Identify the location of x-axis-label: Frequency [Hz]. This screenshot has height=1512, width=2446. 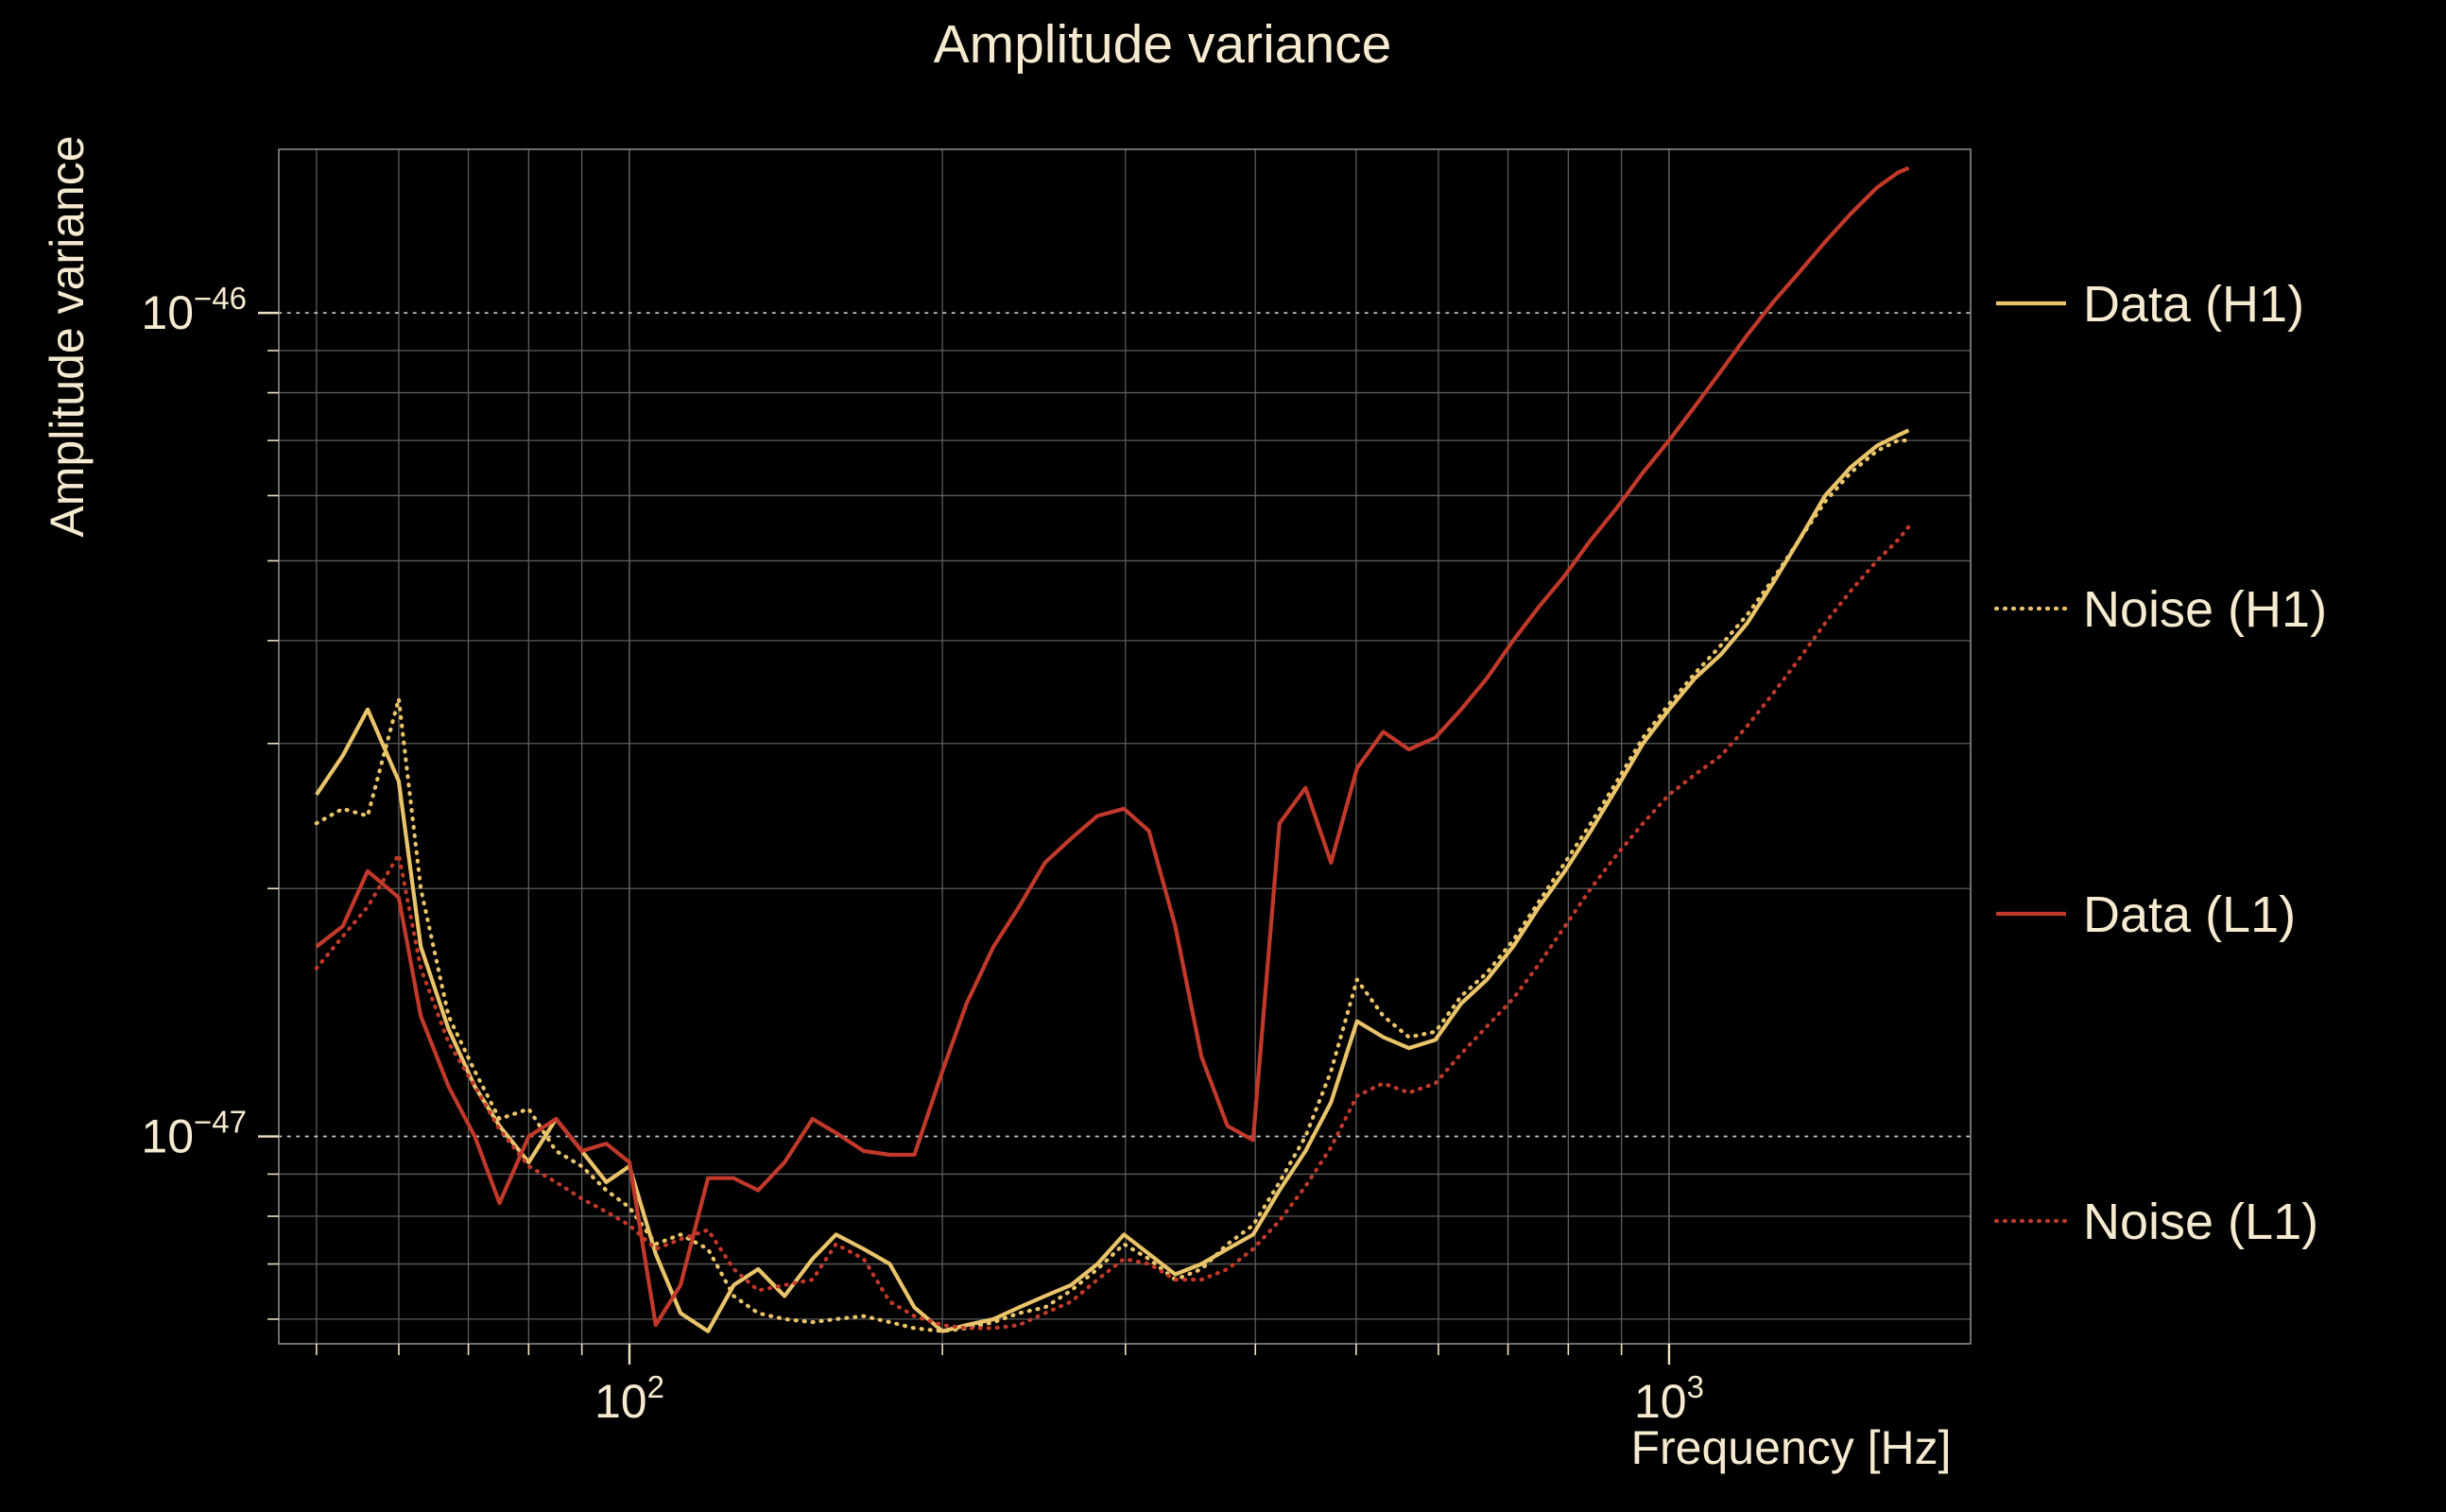
(1790, 1447).